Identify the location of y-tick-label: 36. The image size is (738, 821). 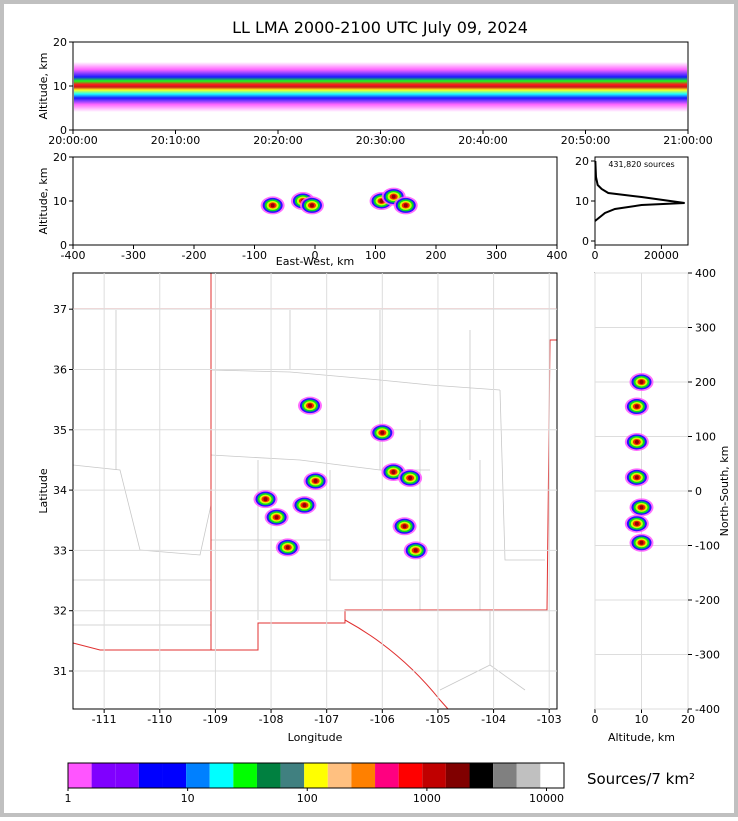
(60, 369).